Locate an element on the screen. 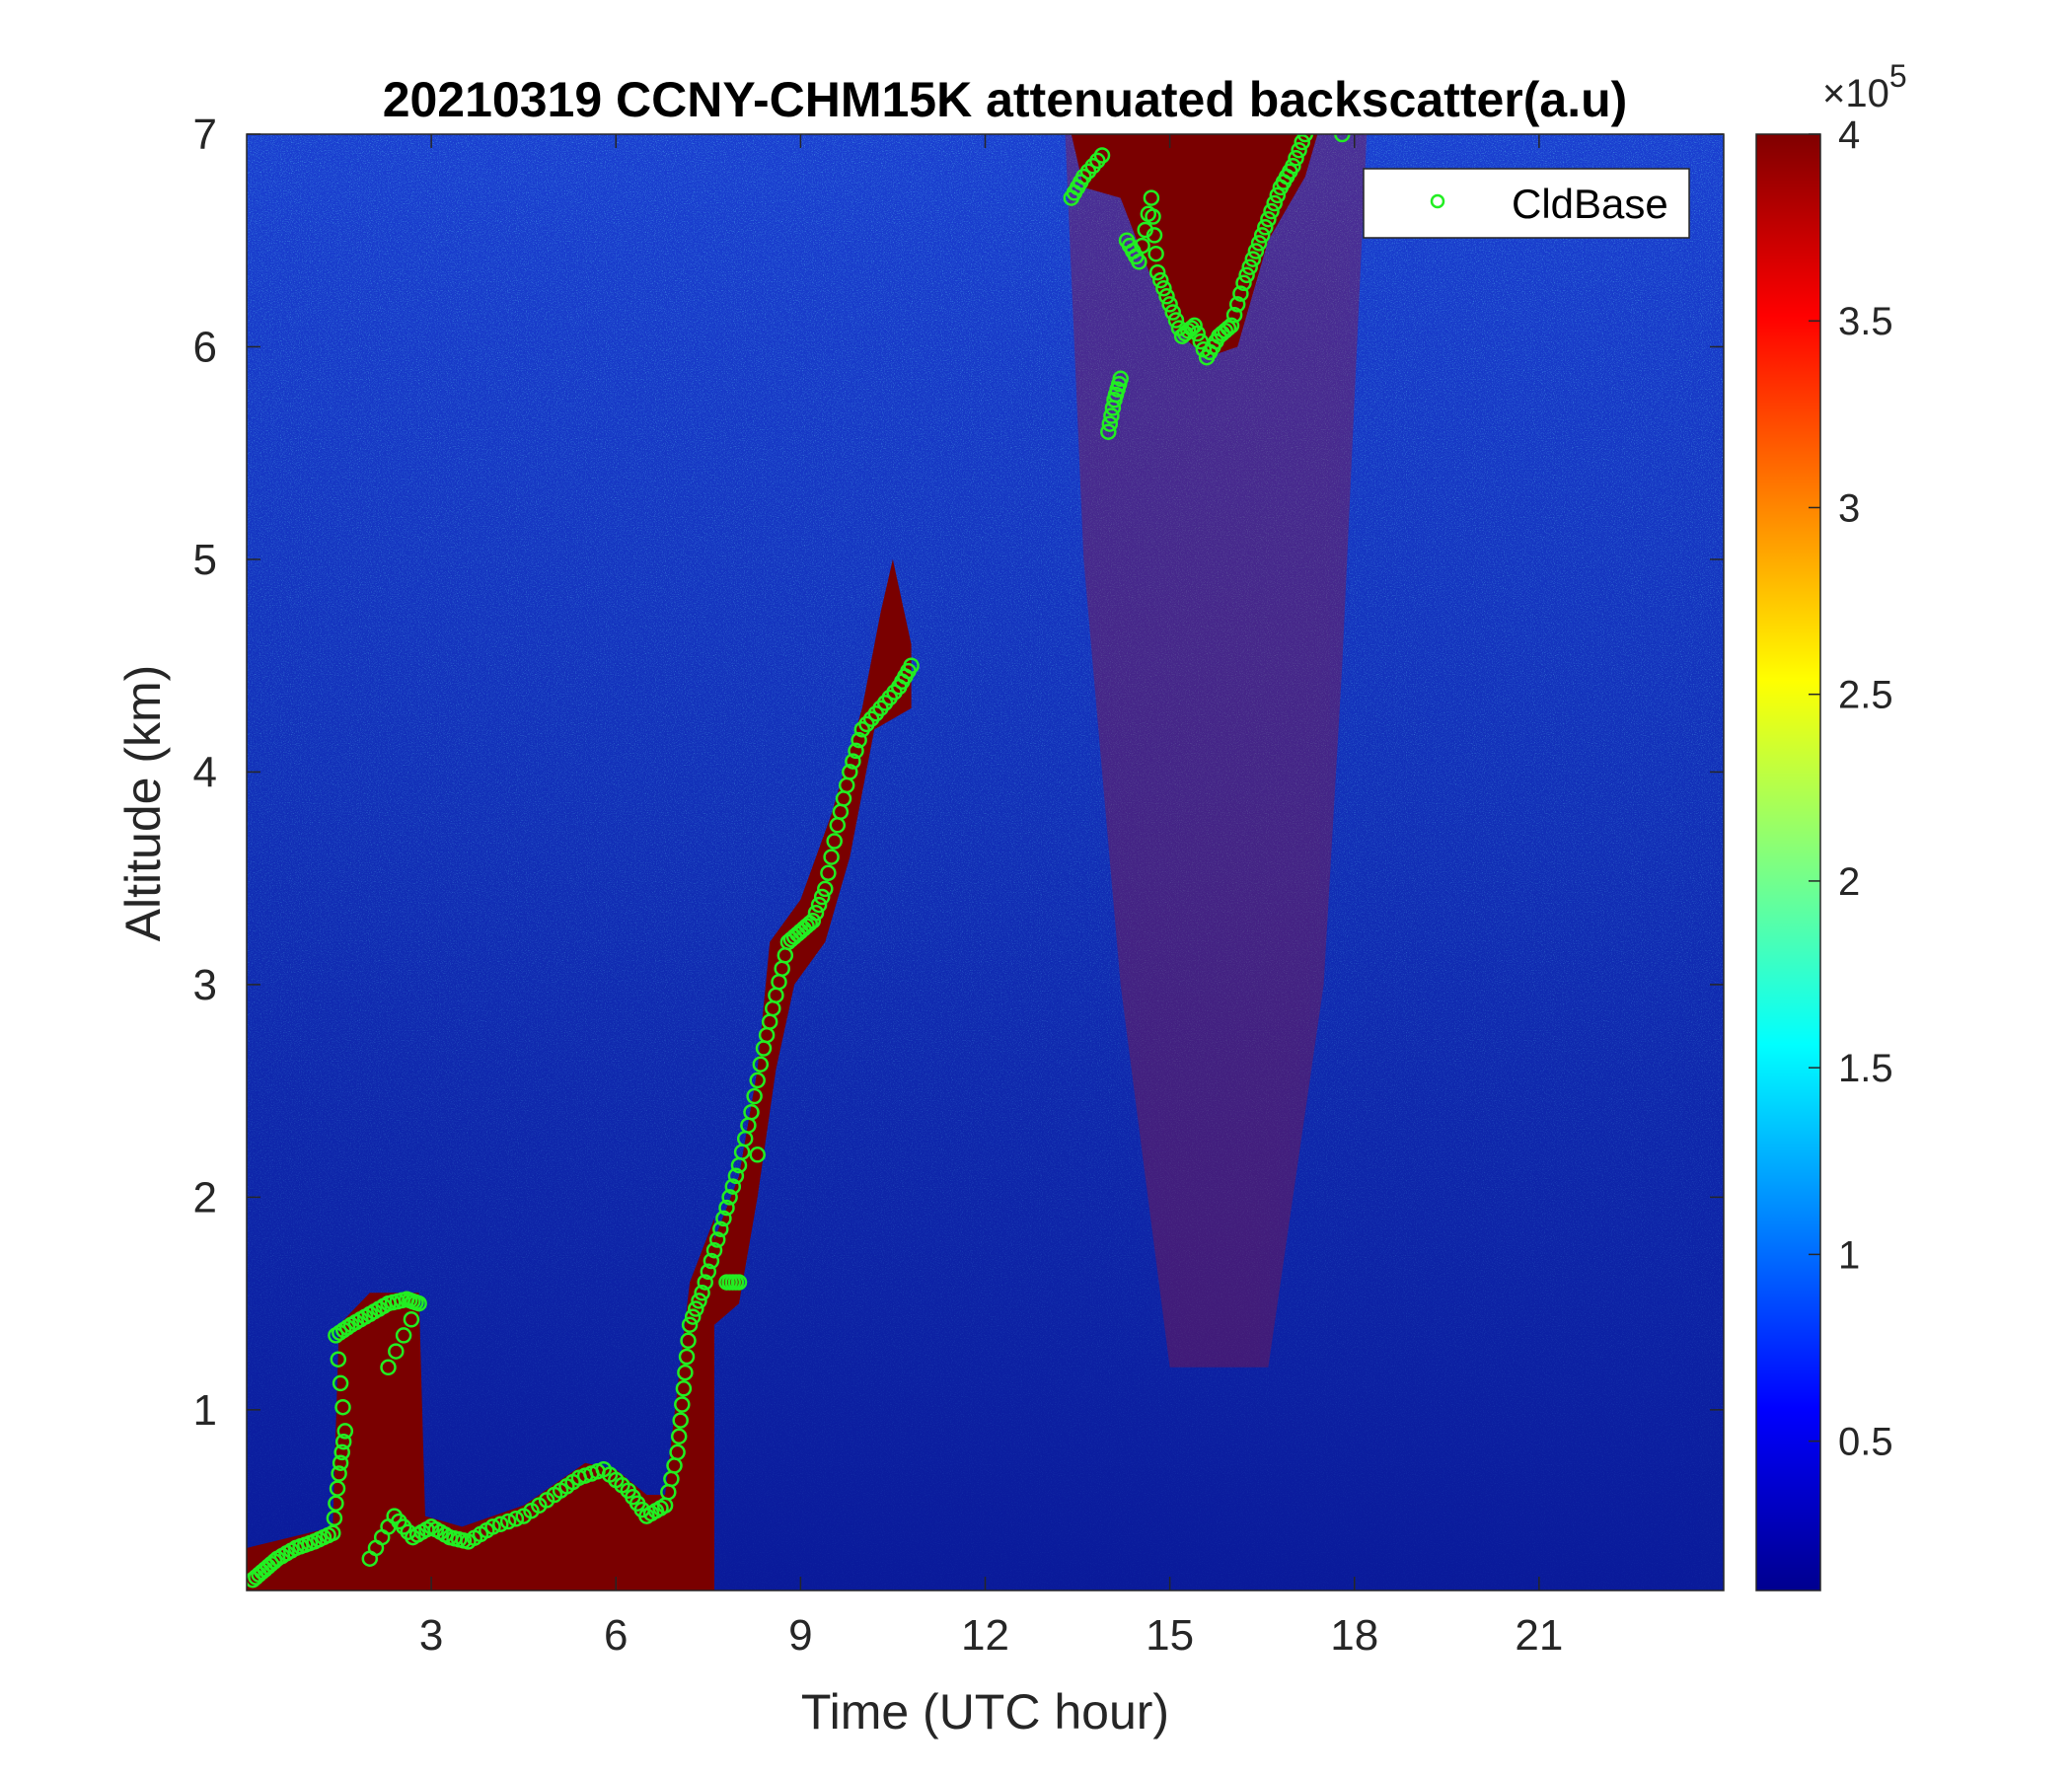 This screenshot has height=1776, width=2072. y-tick-label: 7 is located at coordinates (205, 135).